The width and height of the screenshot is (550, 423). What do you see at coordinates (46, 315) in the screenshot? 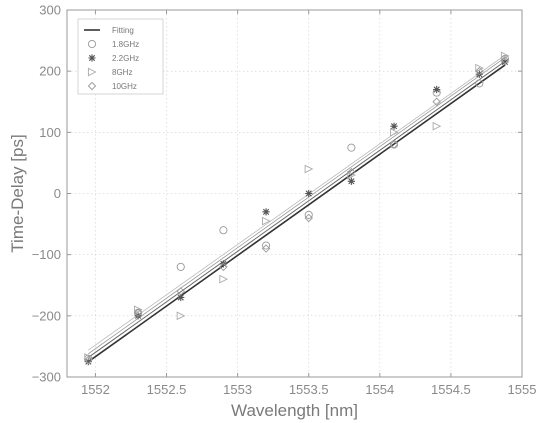
I see `y-tick-label: −200` at bounding box center [46, 315].